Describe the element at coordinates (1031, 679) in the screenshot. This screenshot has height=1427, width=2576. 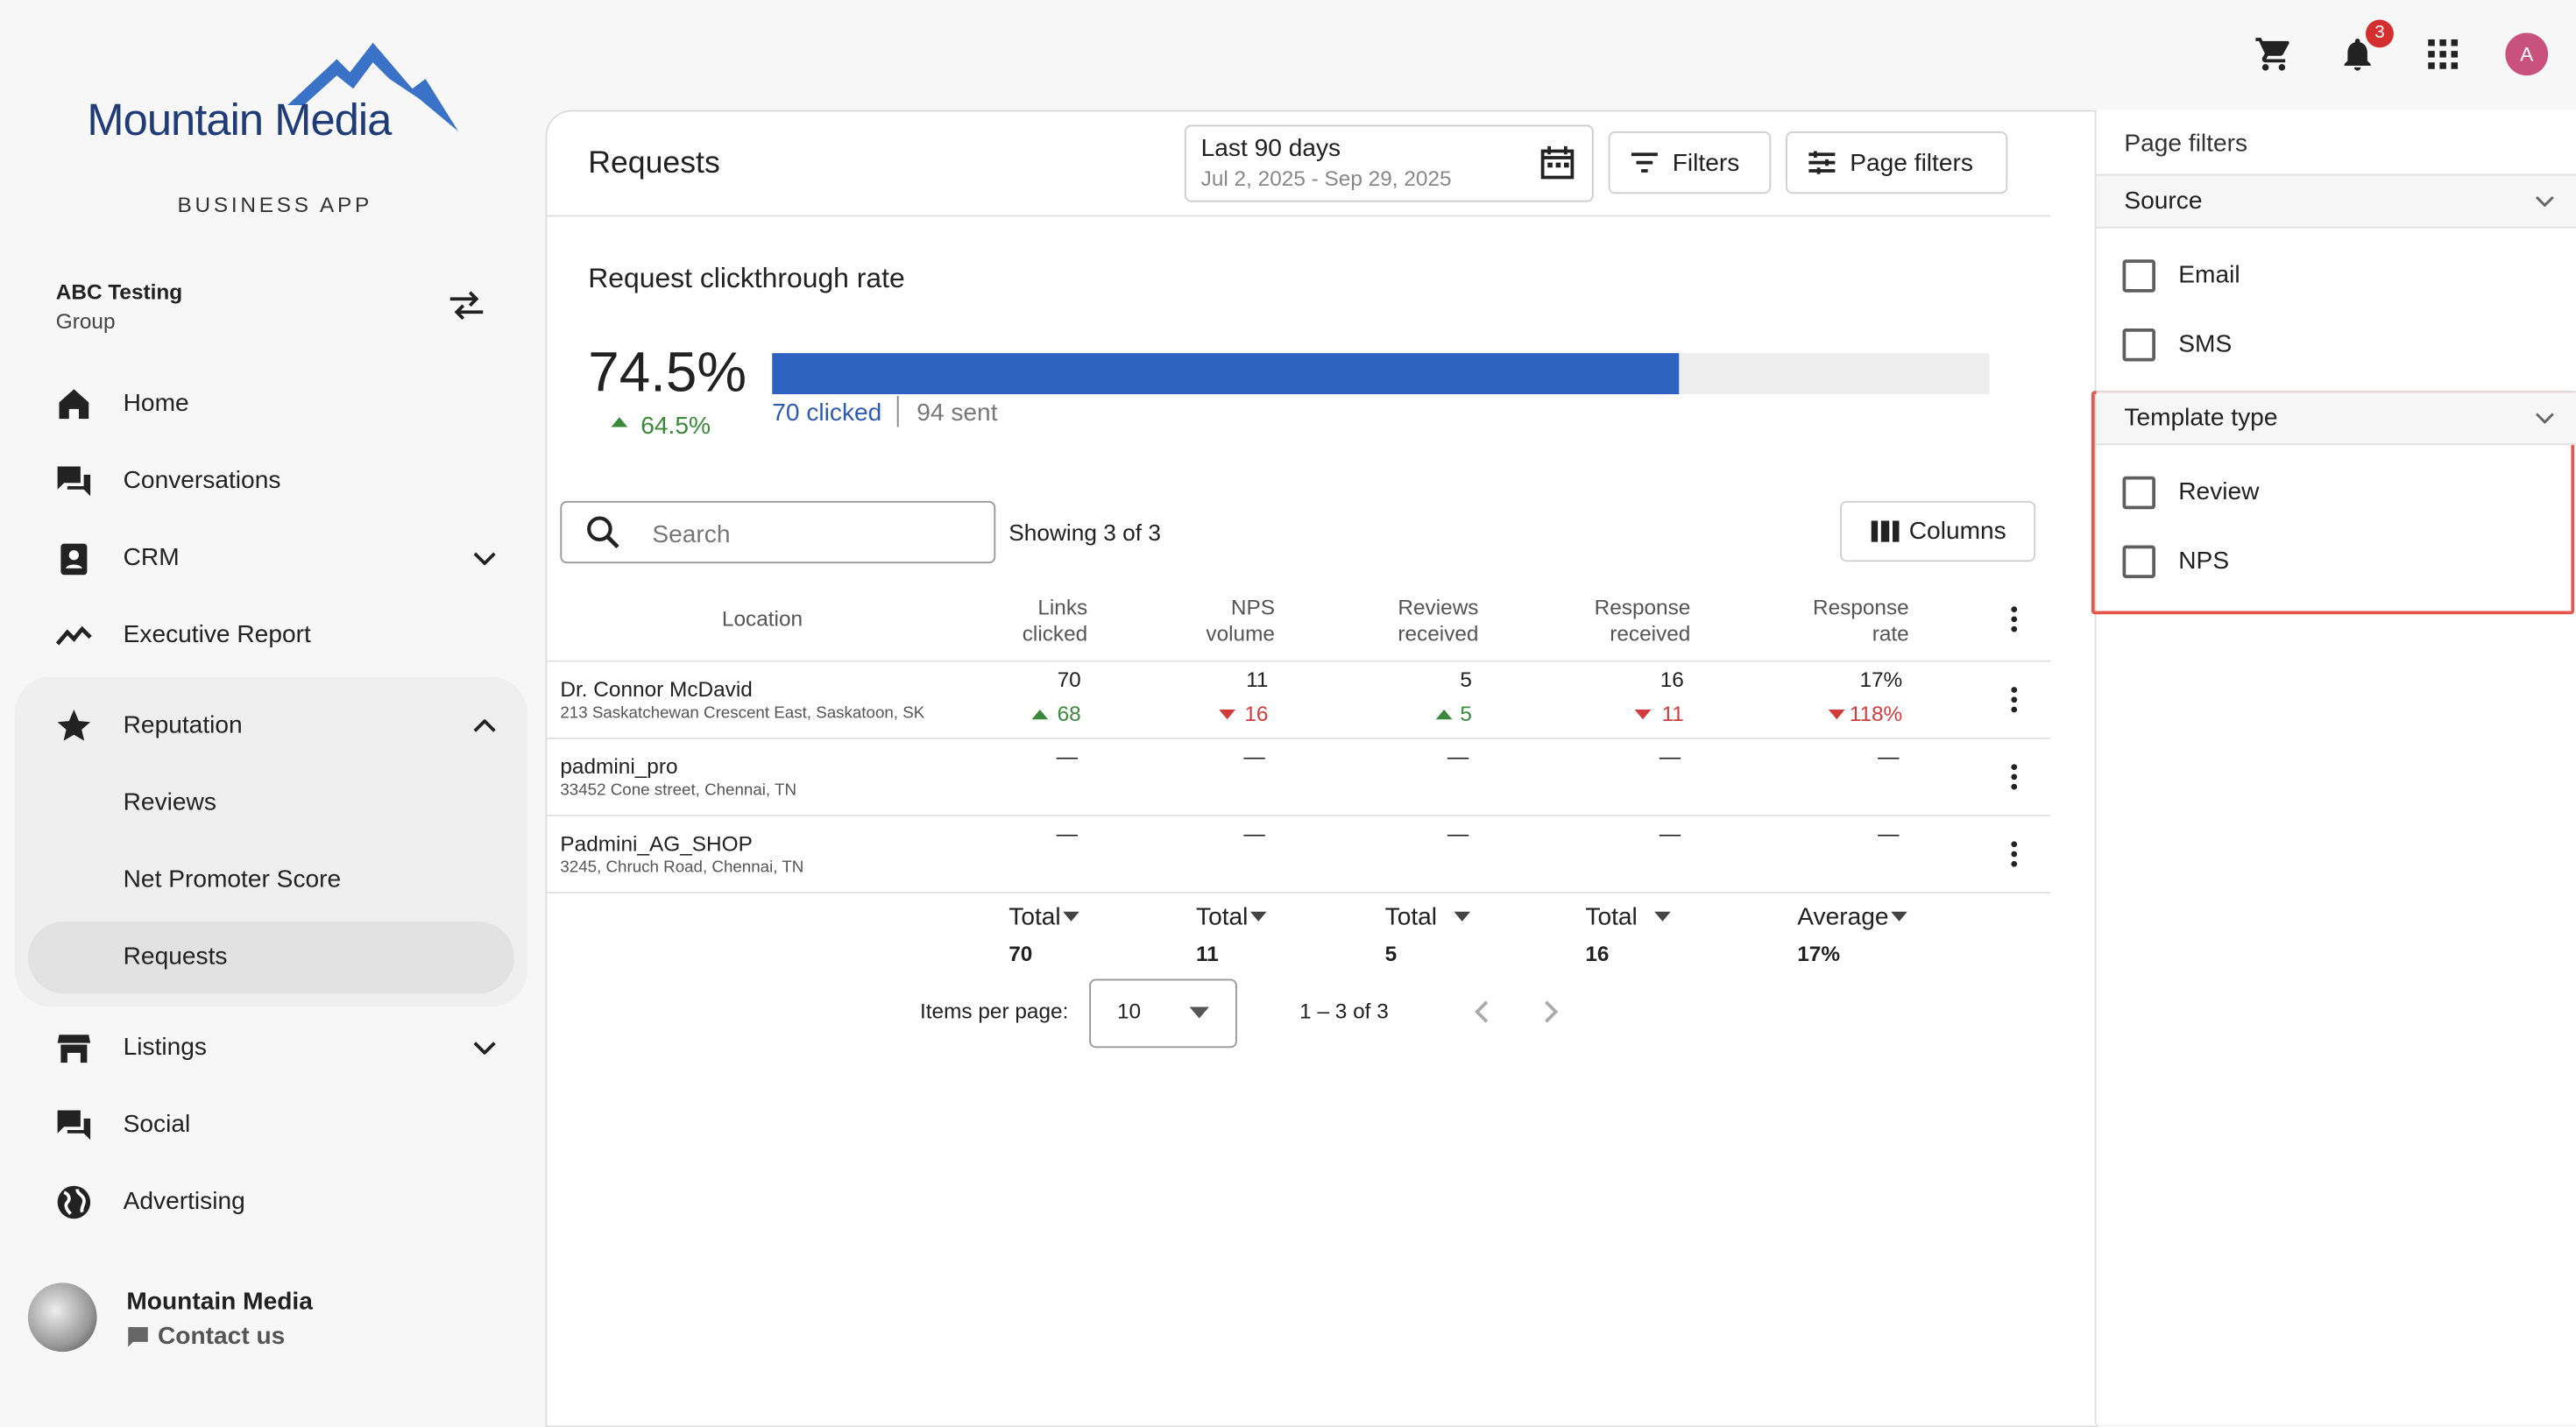
I see `cell-value: 70` at that location.